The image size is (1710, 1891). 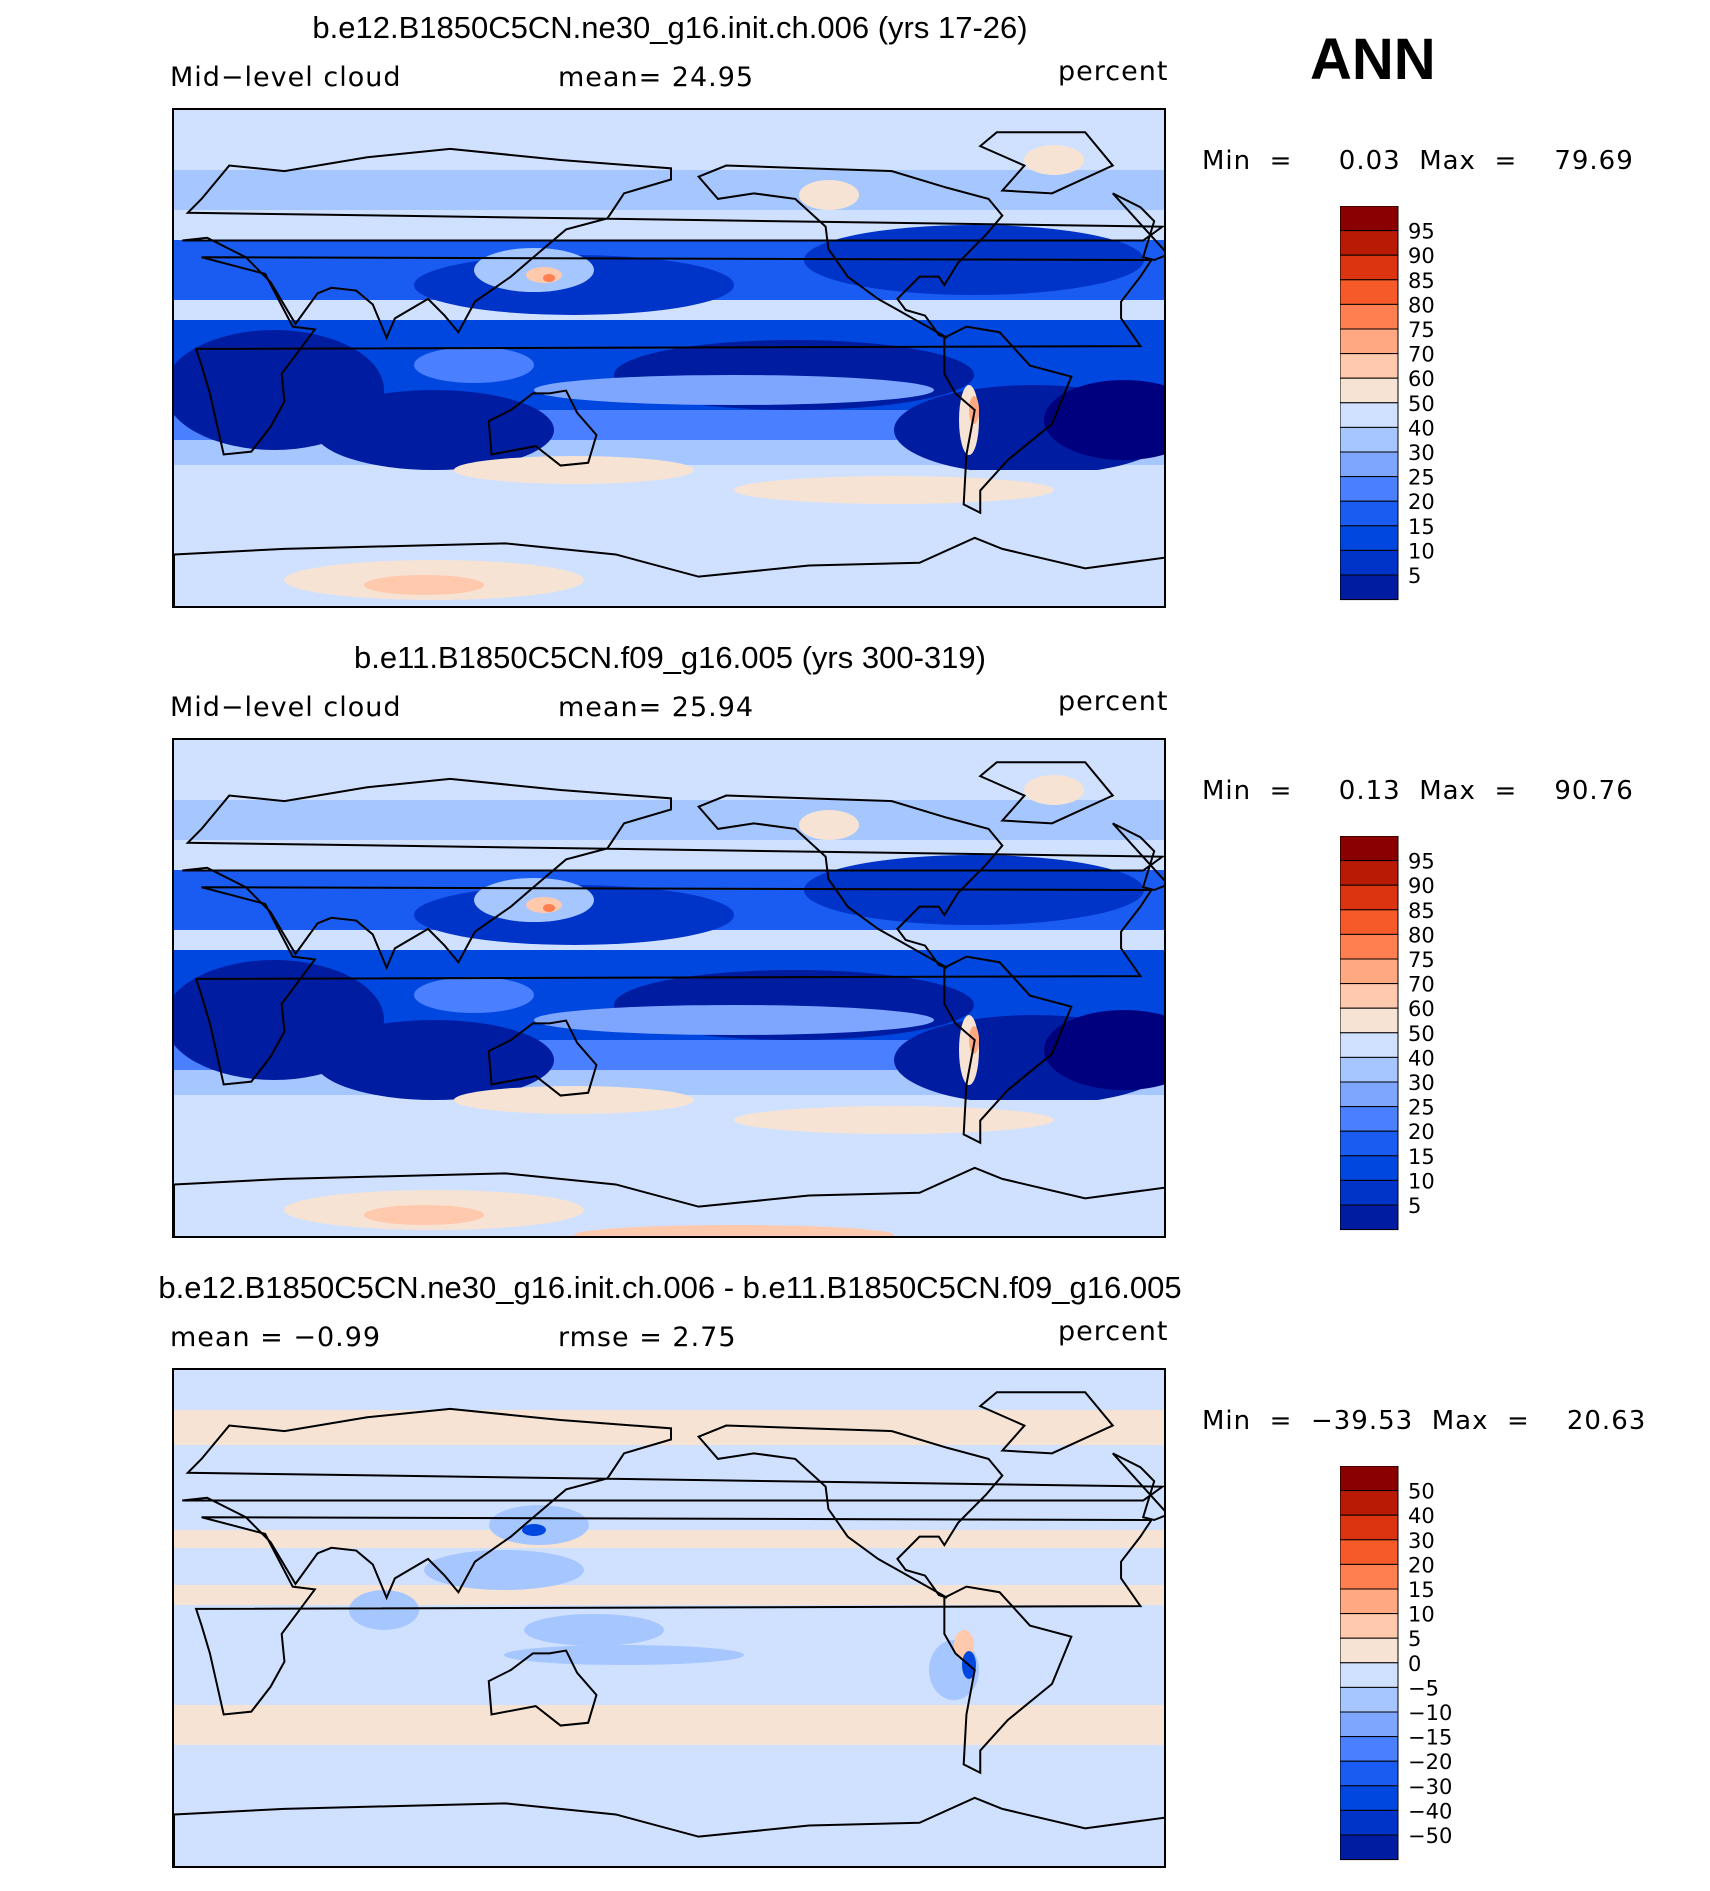 I want to click on min-max-label: Min = 0.03 Max = 79.69, so click(x=1418, y=161).